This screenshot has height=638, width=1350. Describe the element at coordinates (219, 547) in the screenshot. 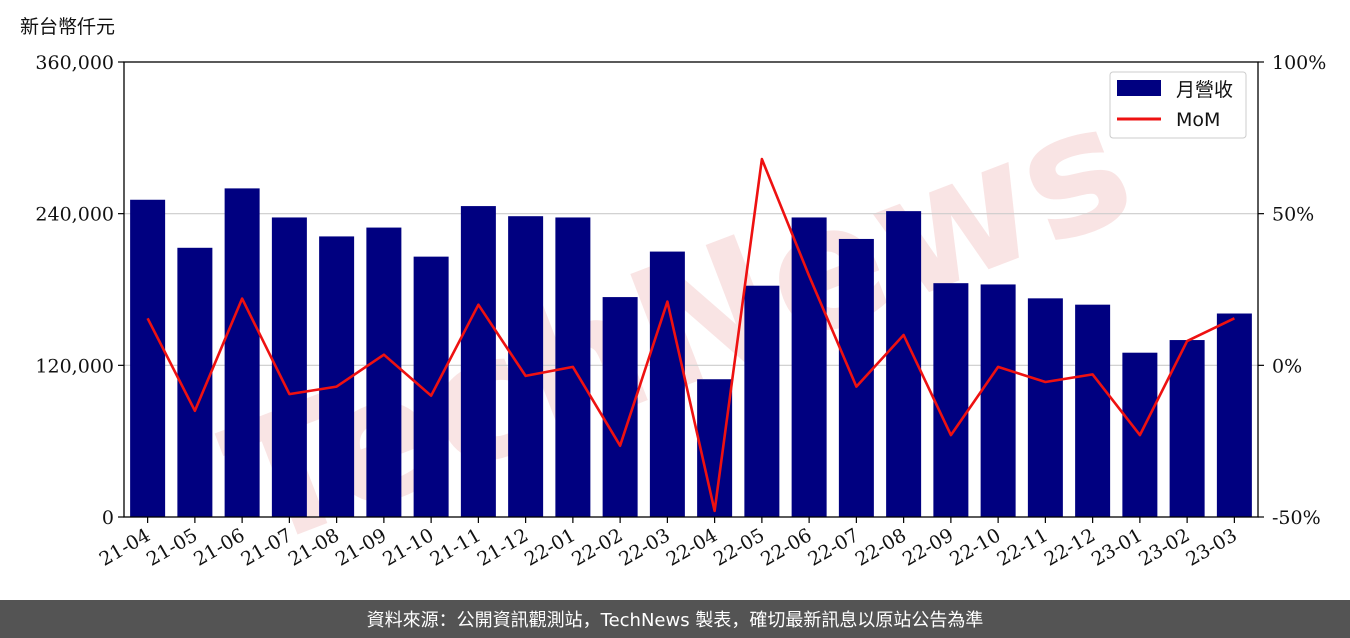

I see `x-tick-label: 21-06` at that location.